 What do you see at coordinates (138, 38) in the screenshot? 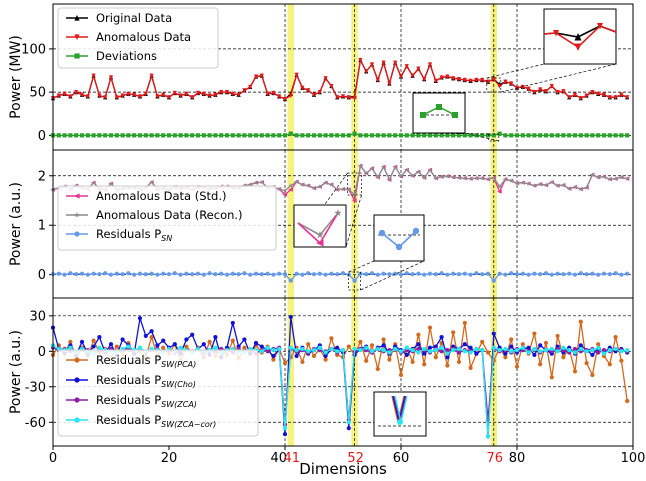
I see `legend-box` at bounding box center [138, 38].